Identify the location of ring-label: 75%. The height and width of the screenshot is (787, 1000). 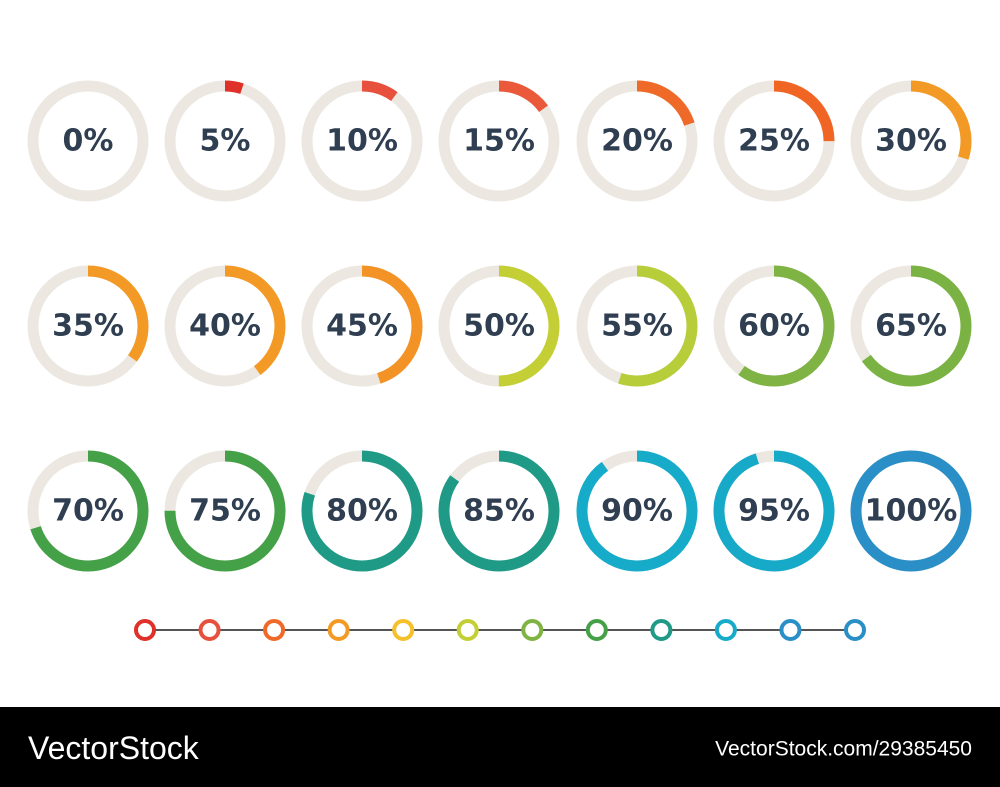
(225, 511).